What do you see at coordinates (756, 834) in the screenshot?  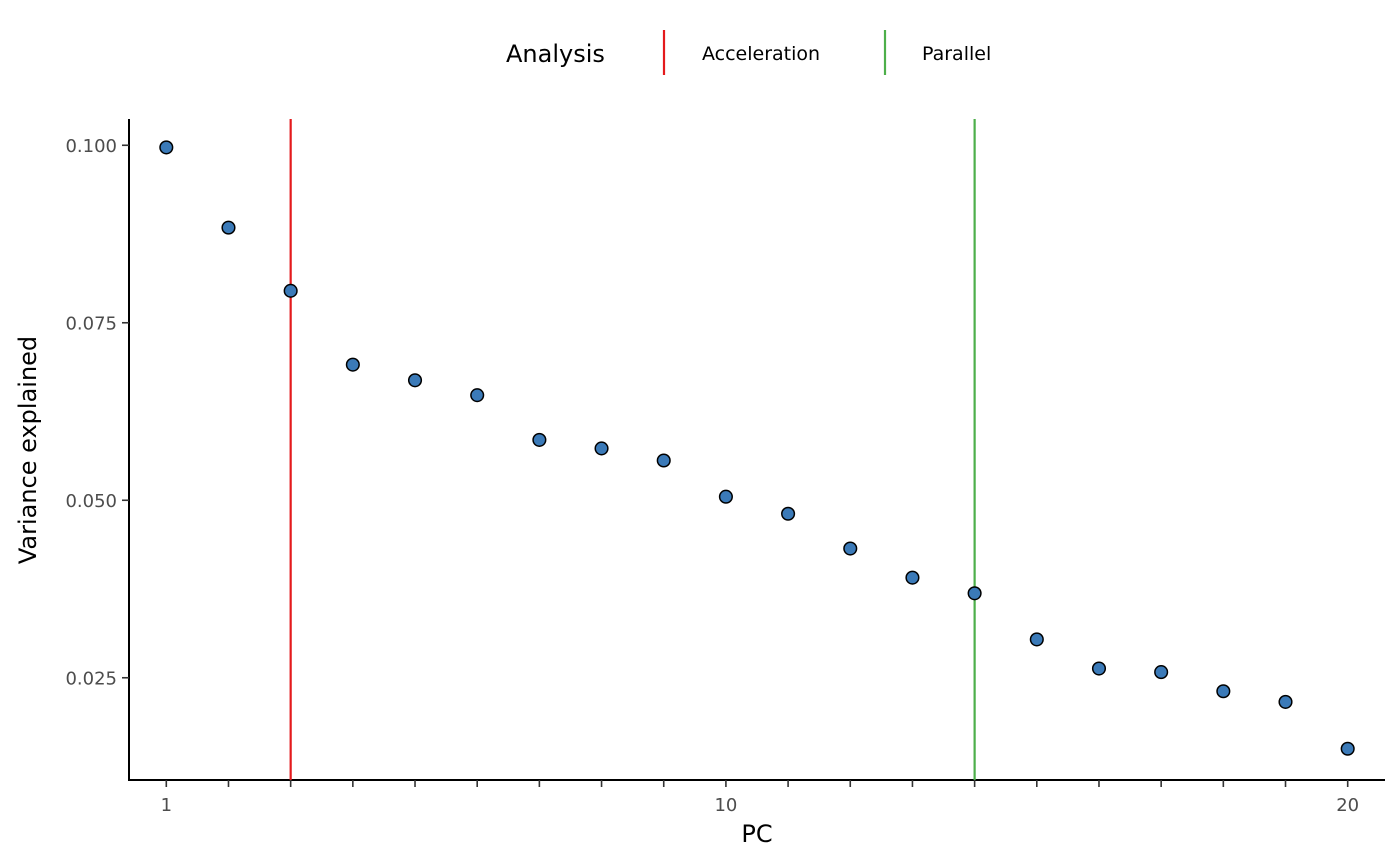 I see `x-axis-title: PC` at bounding box center [756, 834].